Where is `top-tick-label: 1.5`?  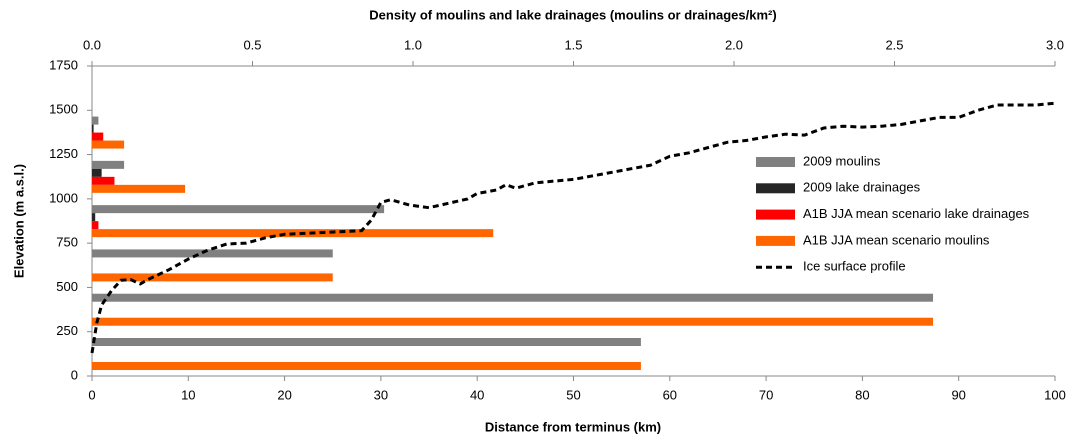
top-tick-label: 1.5 is located at coordinates (573, 44).